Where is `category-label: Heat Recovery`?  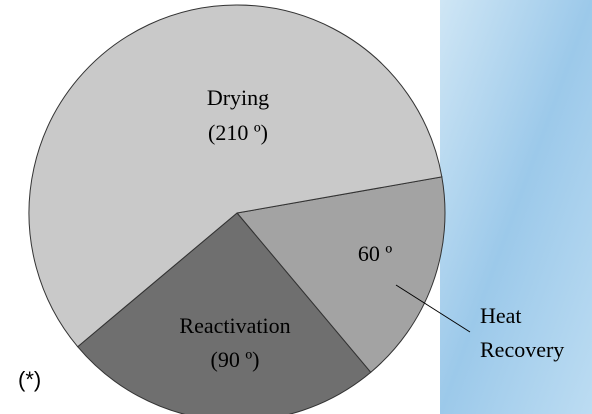 category-label: Heat Recovery is located at coordinates (522, 332).